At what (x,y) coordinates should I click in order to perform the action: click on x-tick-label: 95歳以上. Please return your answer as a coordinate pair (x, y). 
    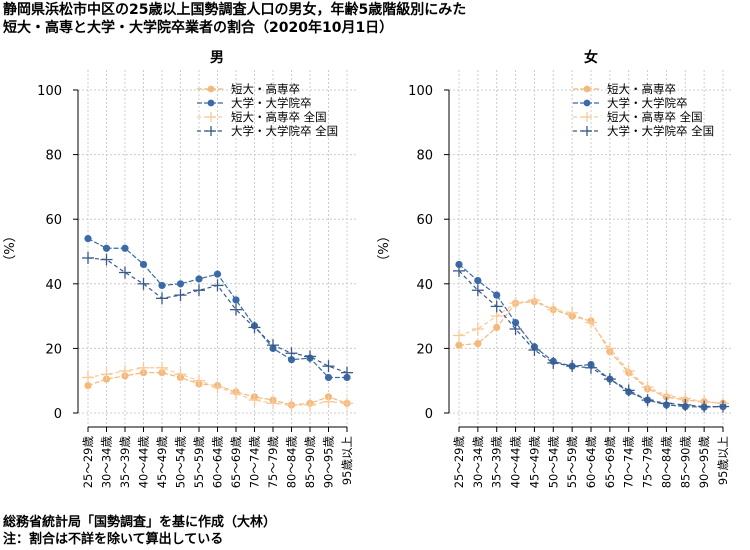
    Looking at the image, I should click on (723, 460).